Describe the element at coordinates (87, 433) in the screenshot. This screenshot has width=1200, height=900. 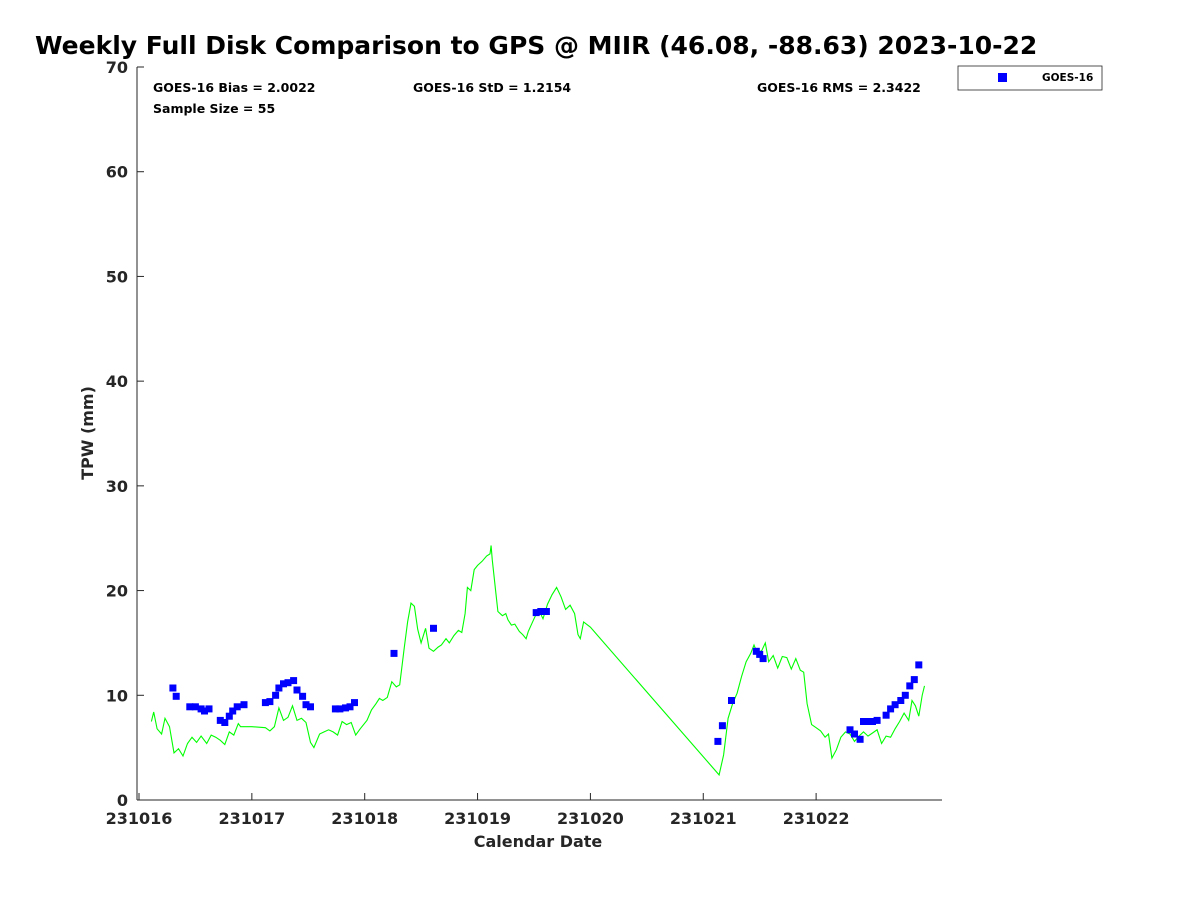
I see `y-axis-label: TPW (mm)` at that location.